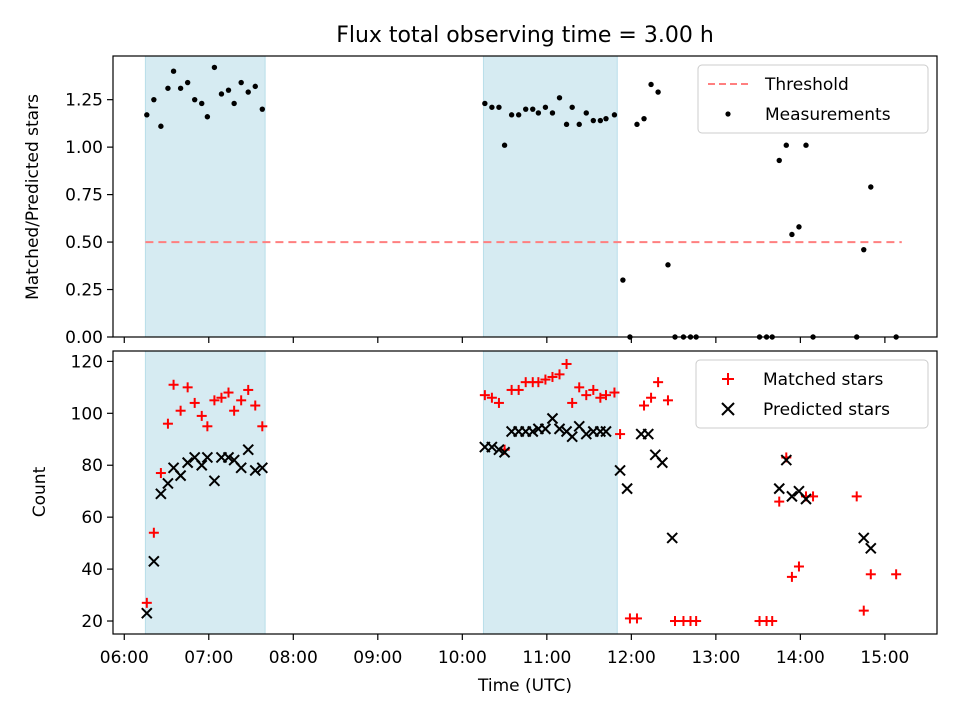 The height and width of the screenshot is (724, 960). I want to click on matched-stars-legend-label: Matched stars, so click(823, 380).